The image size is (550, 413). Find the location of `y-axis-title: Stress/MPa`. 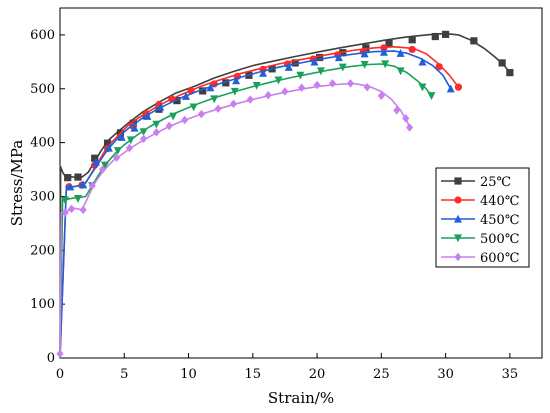

y-axis-title: Stress/MPa is located at coordinates (17, 183).